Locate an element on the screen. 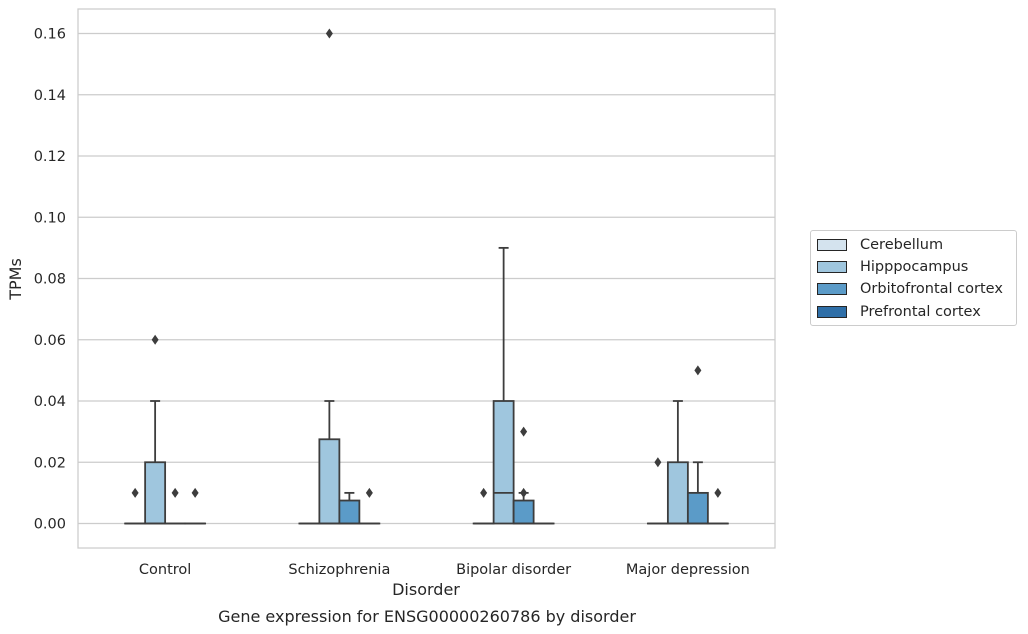 The width and height of the screenshot is (1028, 634). legend-label-cerebellum: Cerebellum is located at coordinates (902, 245).